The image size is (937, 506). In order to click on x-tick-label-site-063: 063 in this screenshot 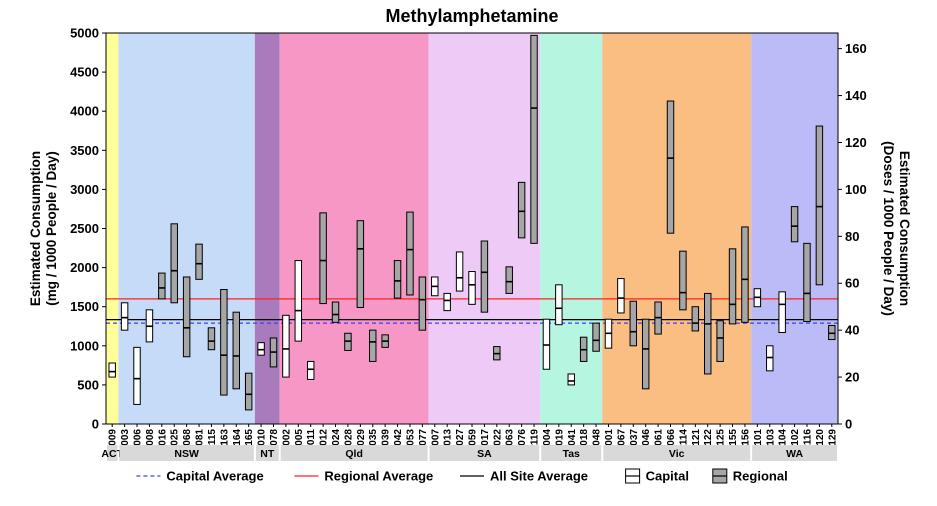, I will do `click(510, 437)`.